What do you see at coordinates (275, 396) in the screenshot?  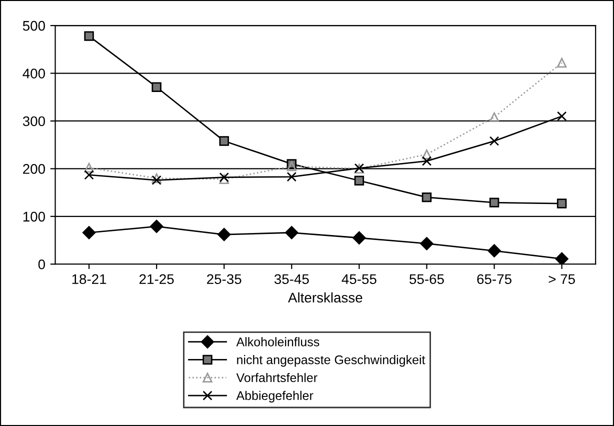 I see `legend-label: Abbiegefehler` at bounding box center [275, 396].